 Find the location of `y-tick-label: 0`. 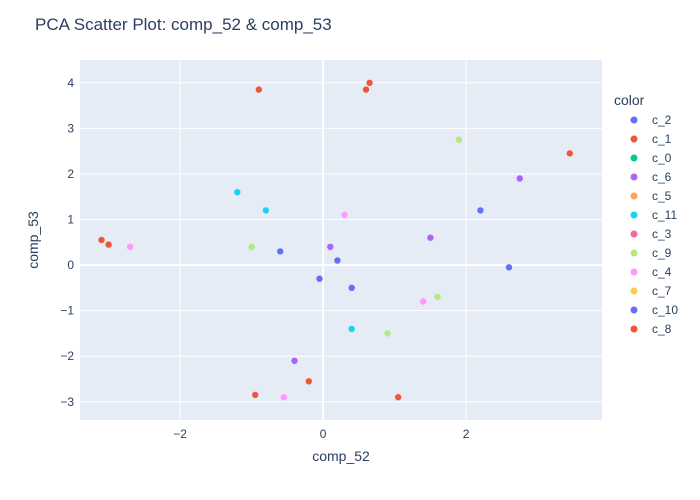

y-tick-label: 0 is located at coordinates (70, 265).